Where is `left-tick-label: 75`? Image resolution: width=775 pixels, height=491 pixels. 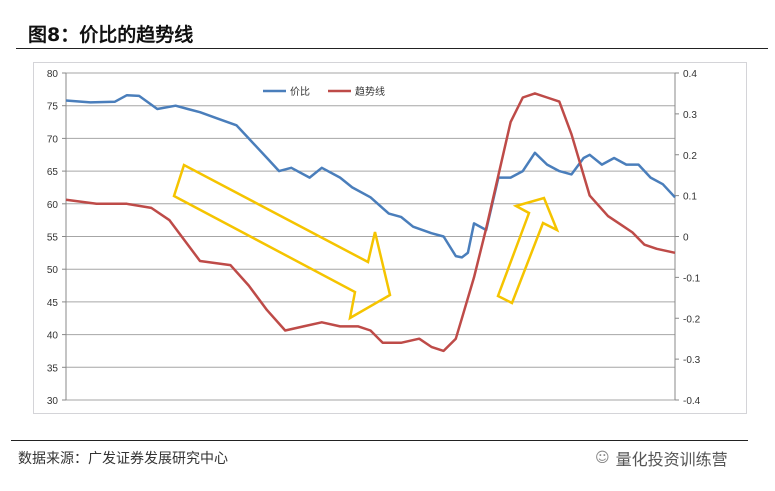 left-tick-label: 75 is located at coordinates (53, 107).